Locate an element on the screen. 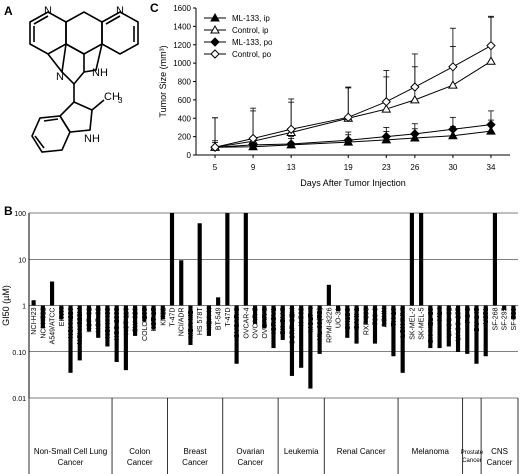  category-label: SF-539 is located at coordinates (514, 318).